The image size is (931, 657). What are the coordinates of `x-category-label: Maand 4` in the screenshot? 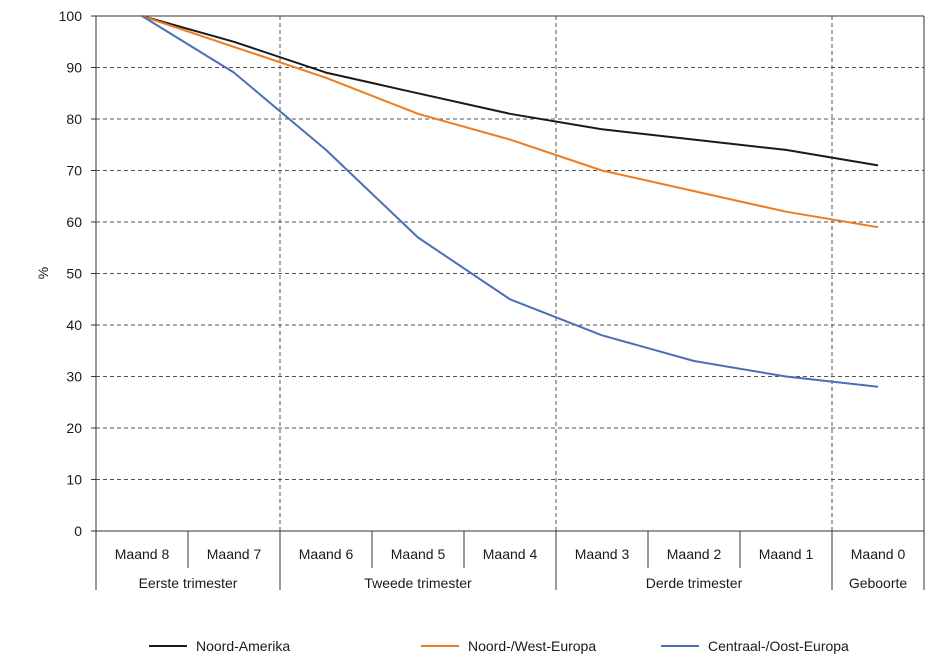 It's located at (510, 554).